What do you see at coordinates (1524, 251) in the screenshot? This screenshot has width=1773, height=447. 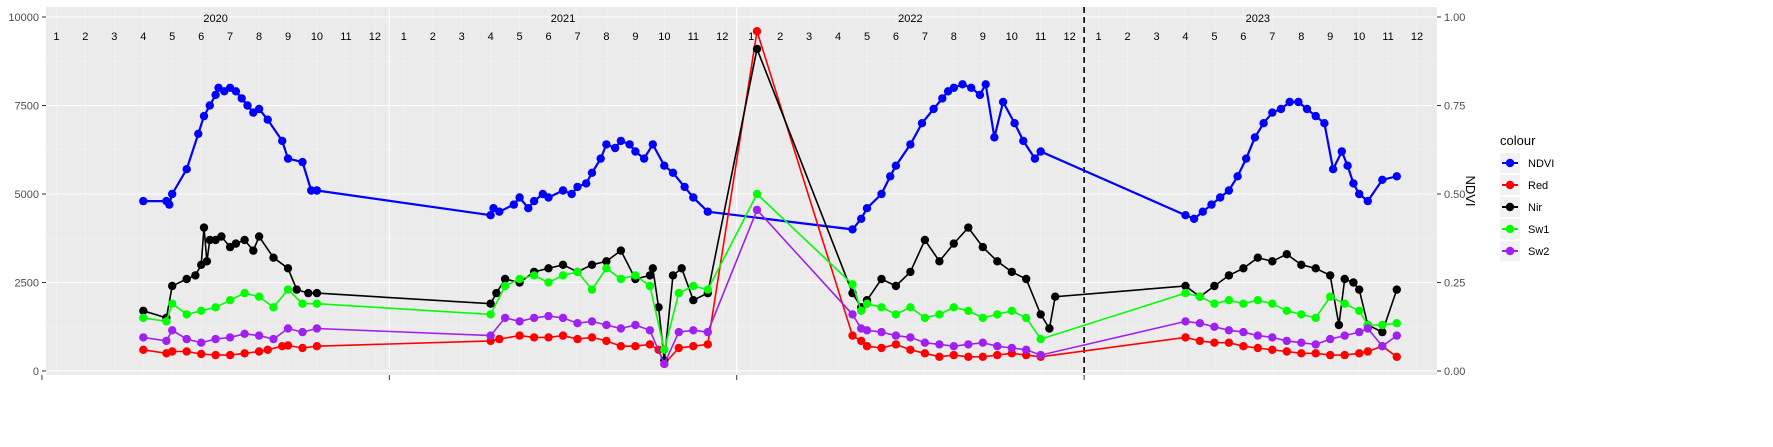 I see `legend-item-sw2: Sw2` at bounding box center [1524, 251].